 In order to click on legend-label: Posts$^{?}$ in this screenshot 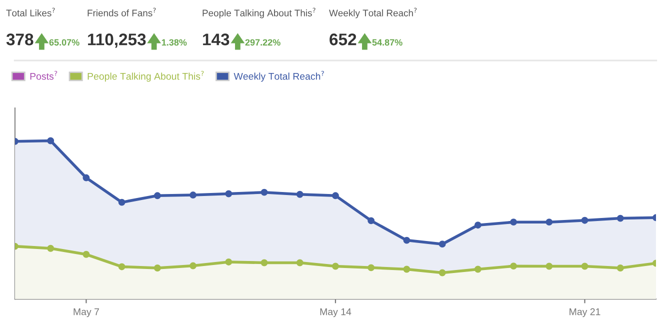, I will do `click(44, 75)`.